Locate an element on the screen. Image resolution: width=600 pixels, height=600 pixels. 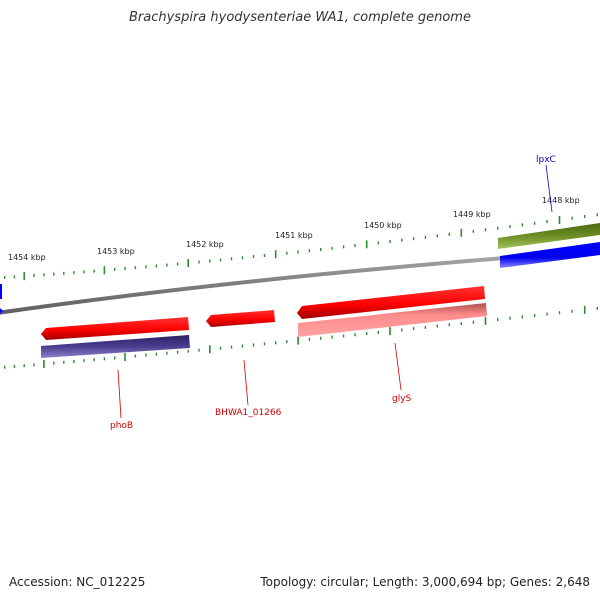
inner-scale-ticks is located at coordinates (300, 337).